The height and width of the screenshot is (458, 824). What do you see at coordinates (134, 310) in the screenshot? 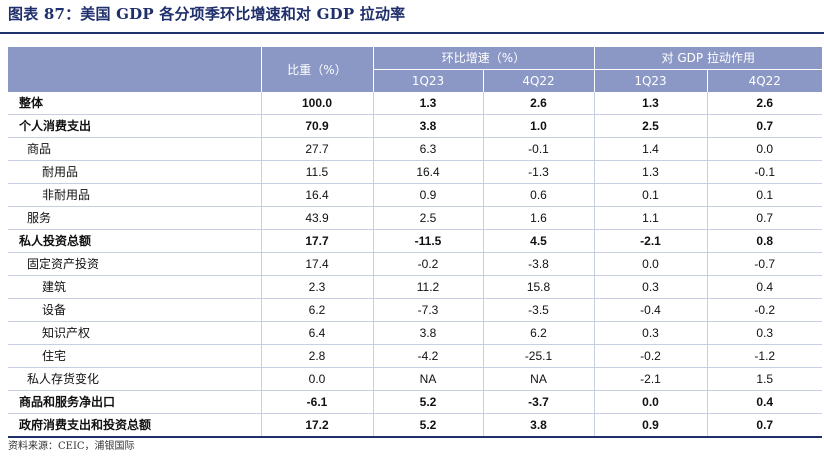
I see `row-label: 设备` at bounding box center [134, 310].